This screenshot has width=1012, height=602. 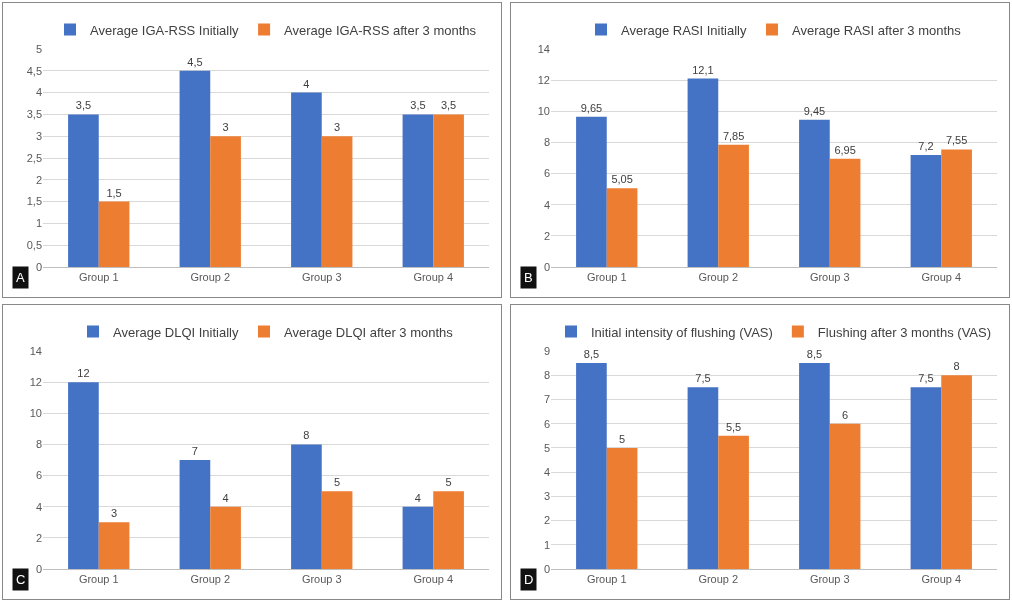 I want to click on data-label: 7, so click(x=194, y=451).